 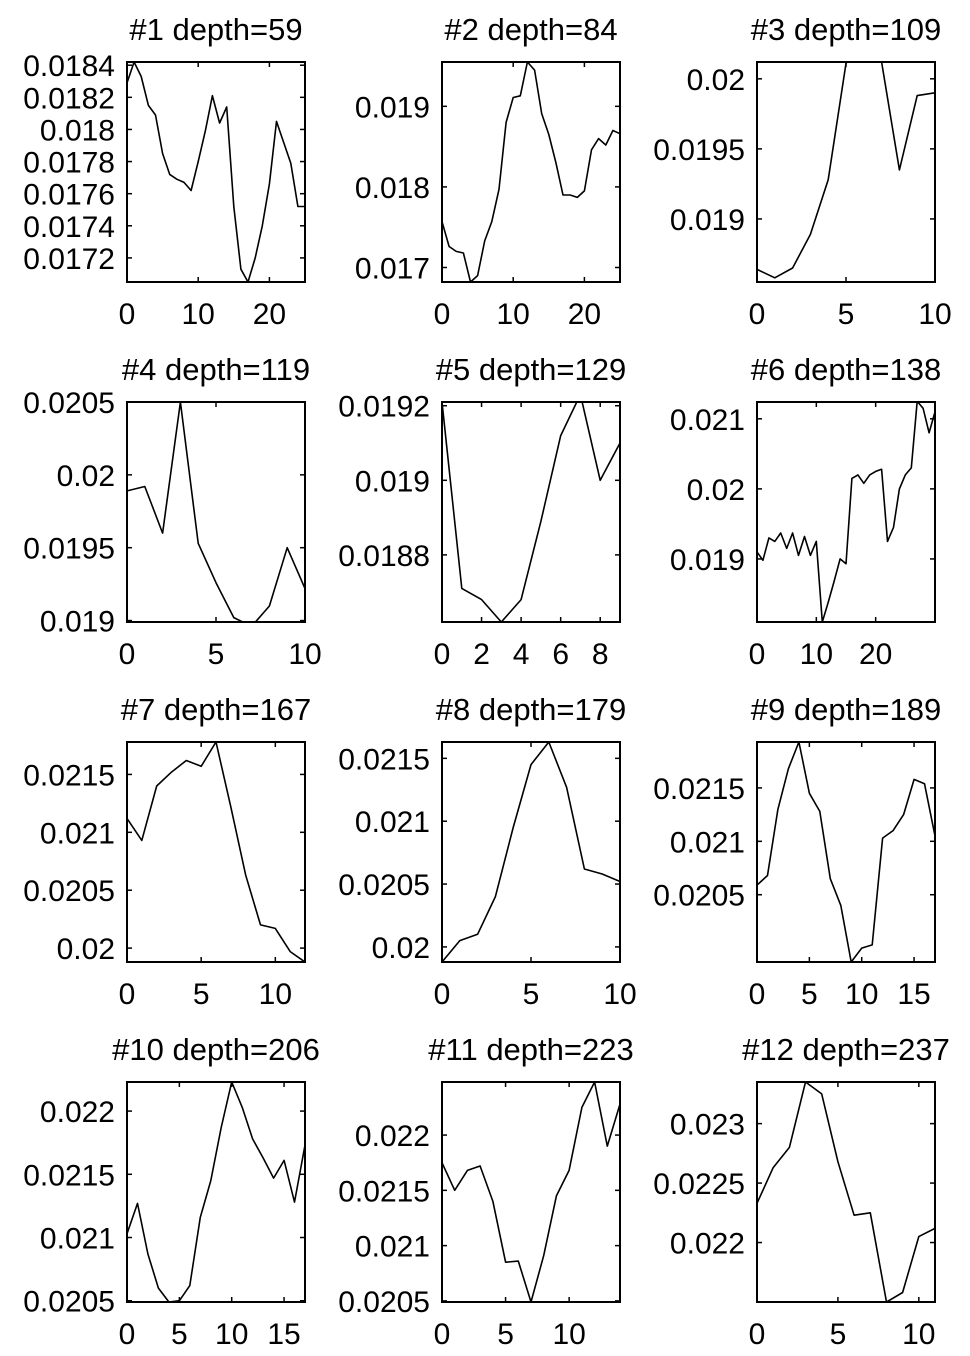 What do you see at coordinates (531, 369) in the screenshot?
I see `chart-title: #5 depth=129` at bounding box center [531, 369].